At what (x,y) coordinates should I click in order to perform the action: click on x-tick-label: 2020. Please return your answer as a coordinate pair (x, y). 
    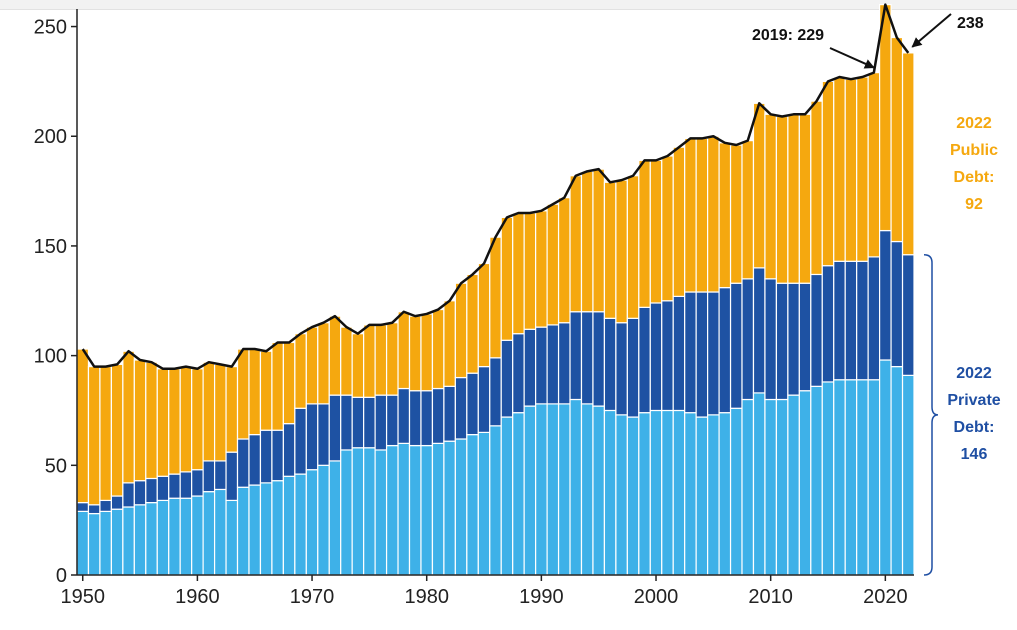
    Looking at the image, I should click on (885, 597).